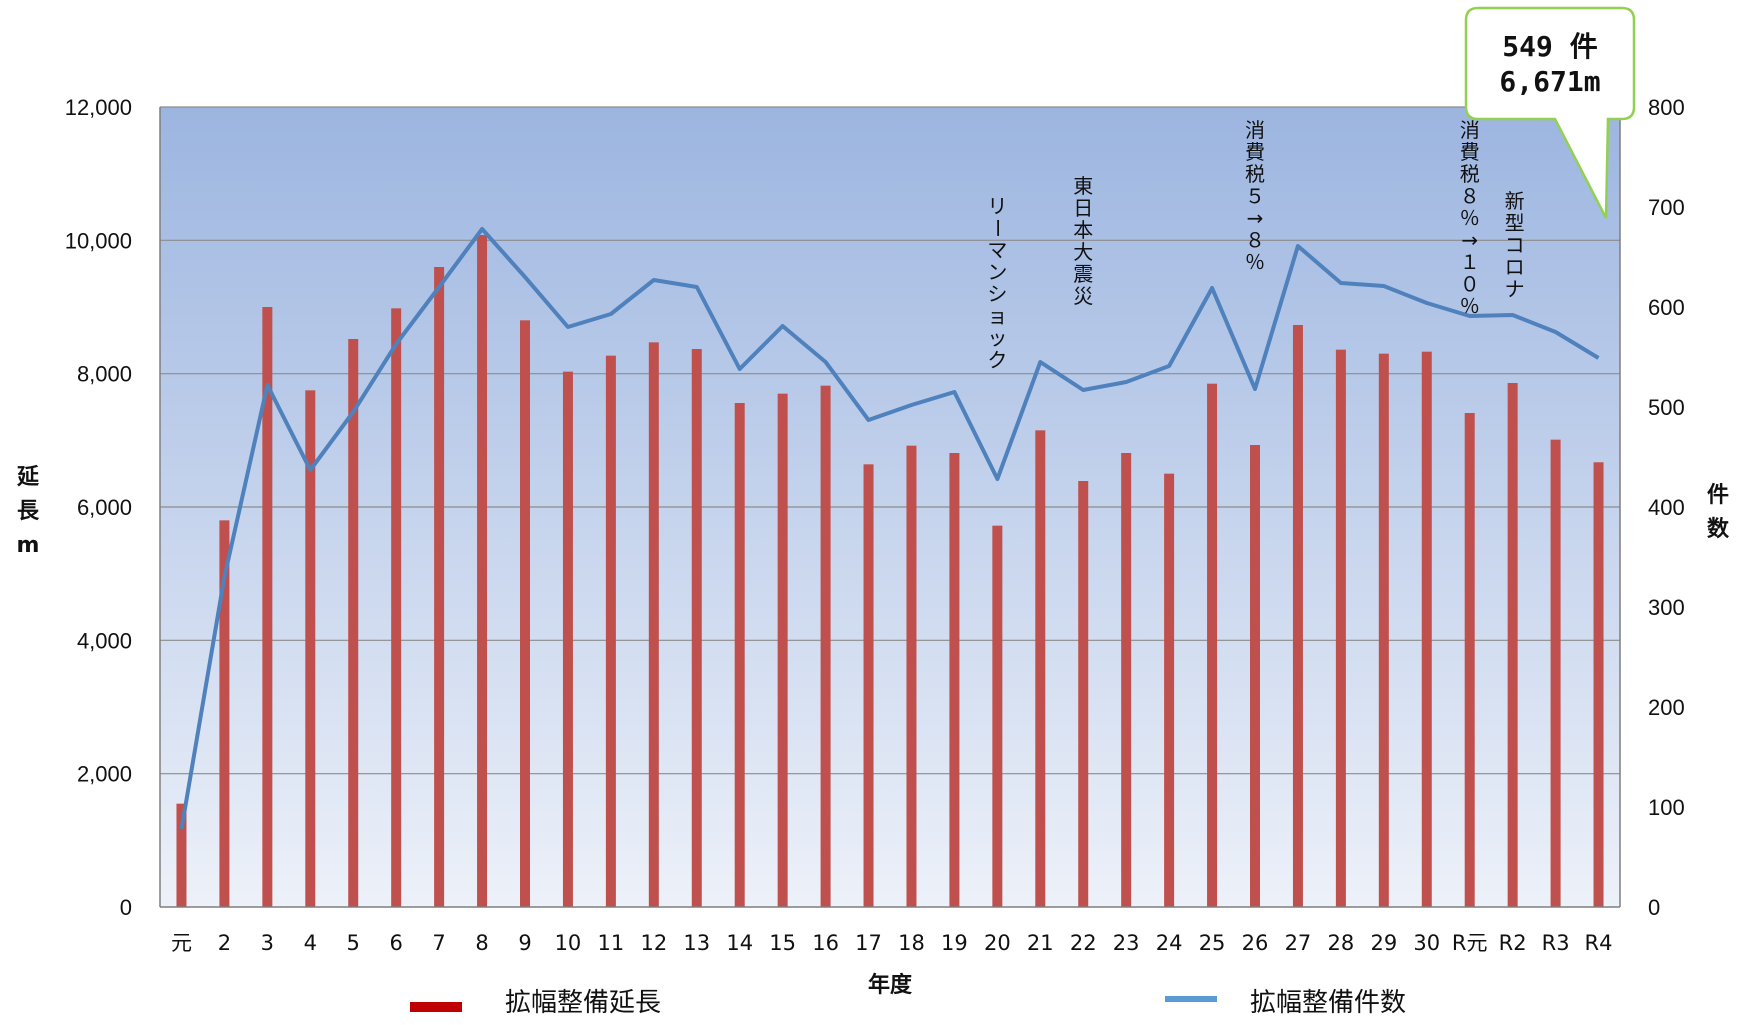  Describe the element at coordinates (1666, 107) in the screenshot. I see `right-tick-label: 800` at that location.